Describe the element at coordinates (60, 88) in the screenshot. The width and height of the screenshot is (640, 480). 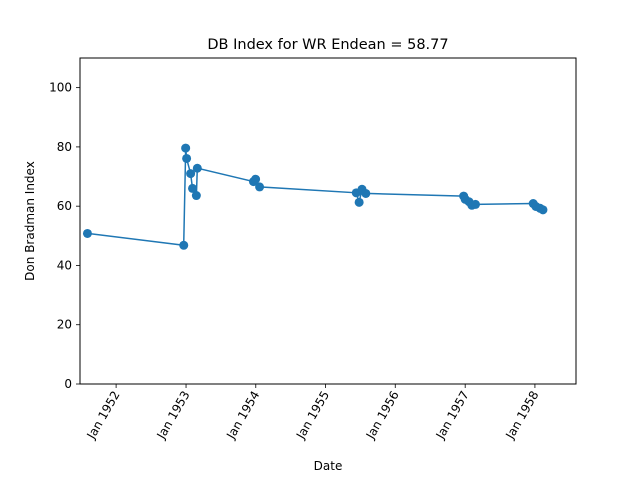
I see `y-tick-label: 100` at that location.